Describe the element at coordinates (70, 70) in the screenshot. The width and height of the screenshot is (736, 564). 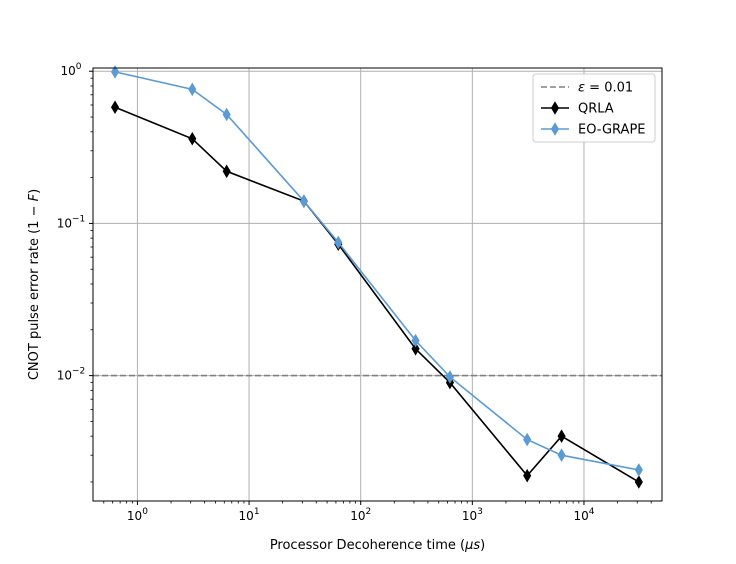
I see `y-tick-label: 10⁰` at that location.